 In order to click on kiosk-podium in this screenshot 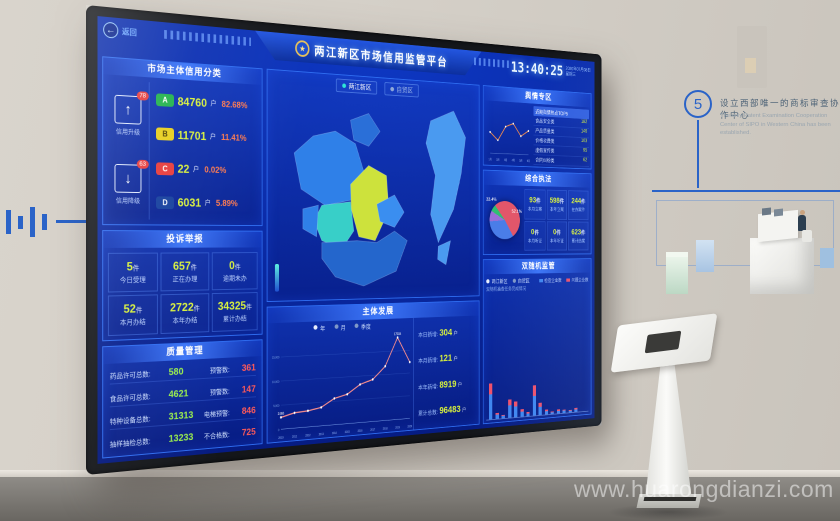, I will do `click(670, 417)`.